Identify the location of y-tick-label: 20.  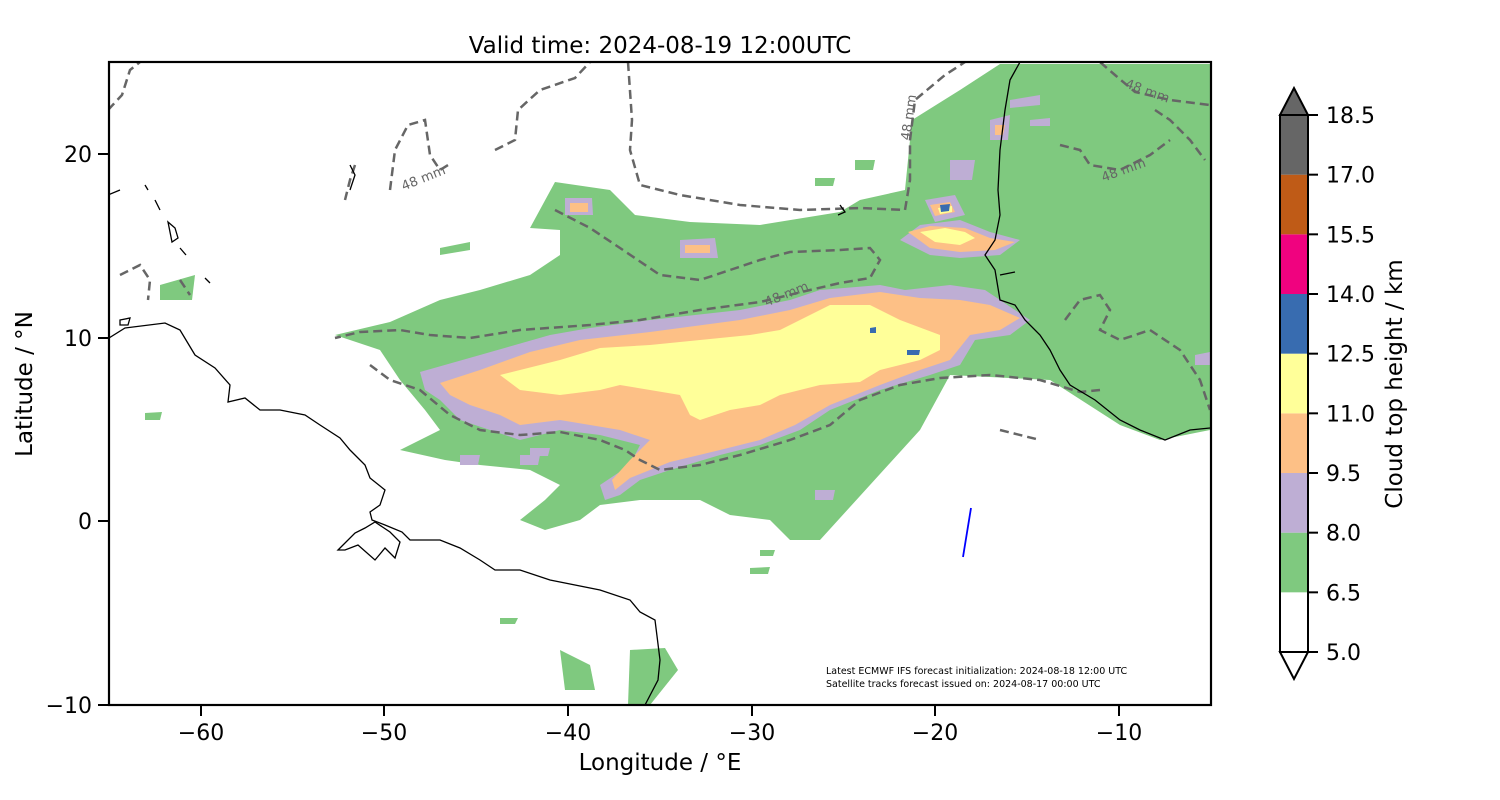
(78, 155).